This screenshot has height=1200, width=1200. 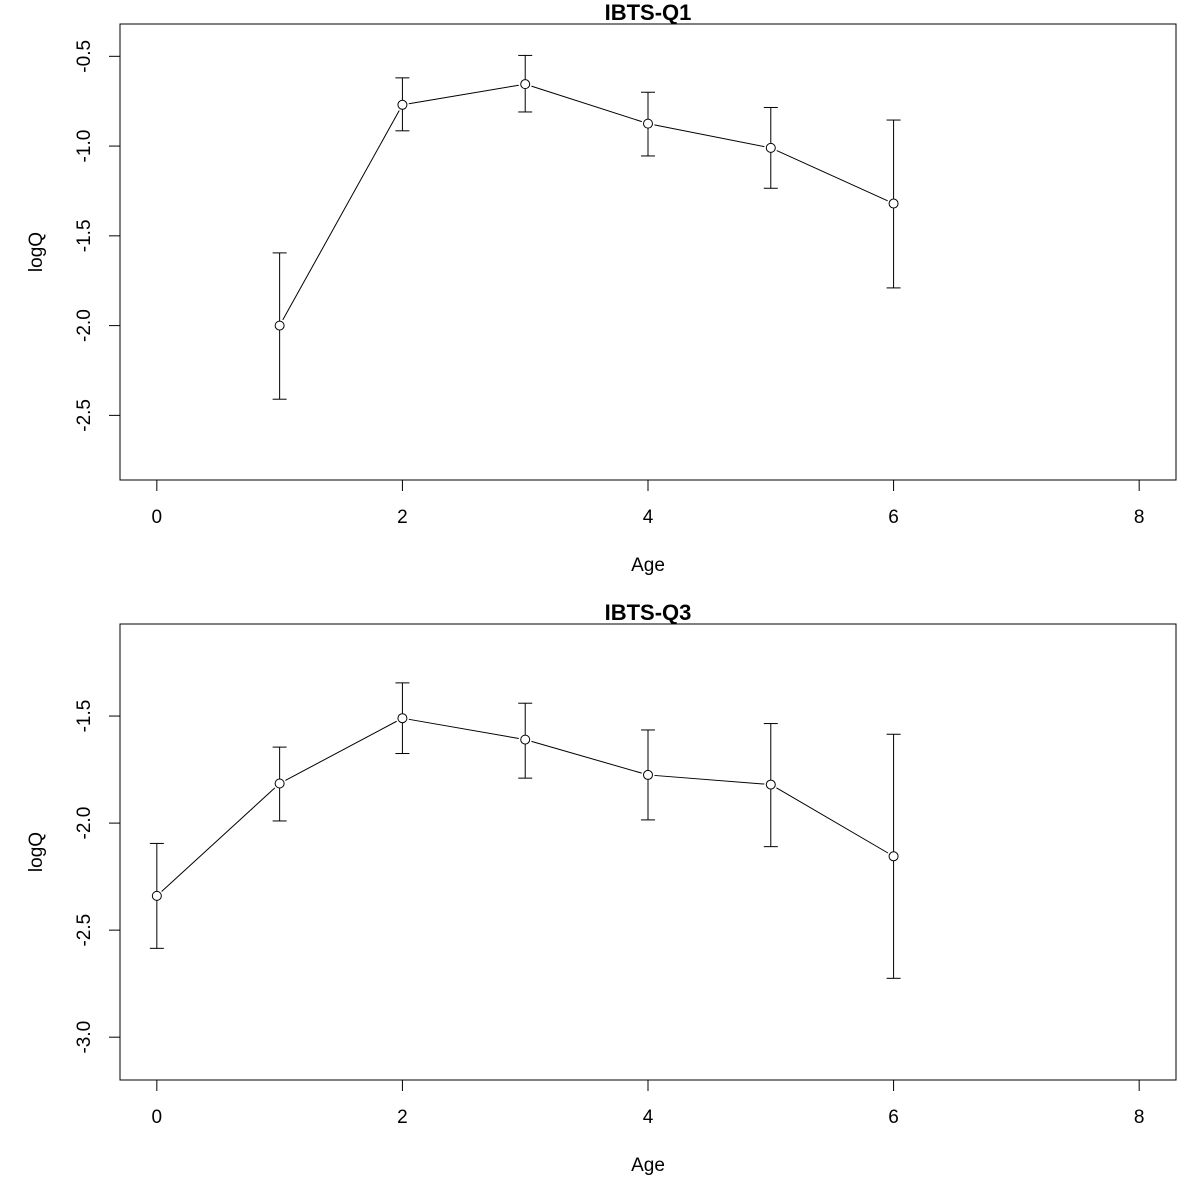 I want to click on y-tick-label: -1.0, so click(x=84, y=146).